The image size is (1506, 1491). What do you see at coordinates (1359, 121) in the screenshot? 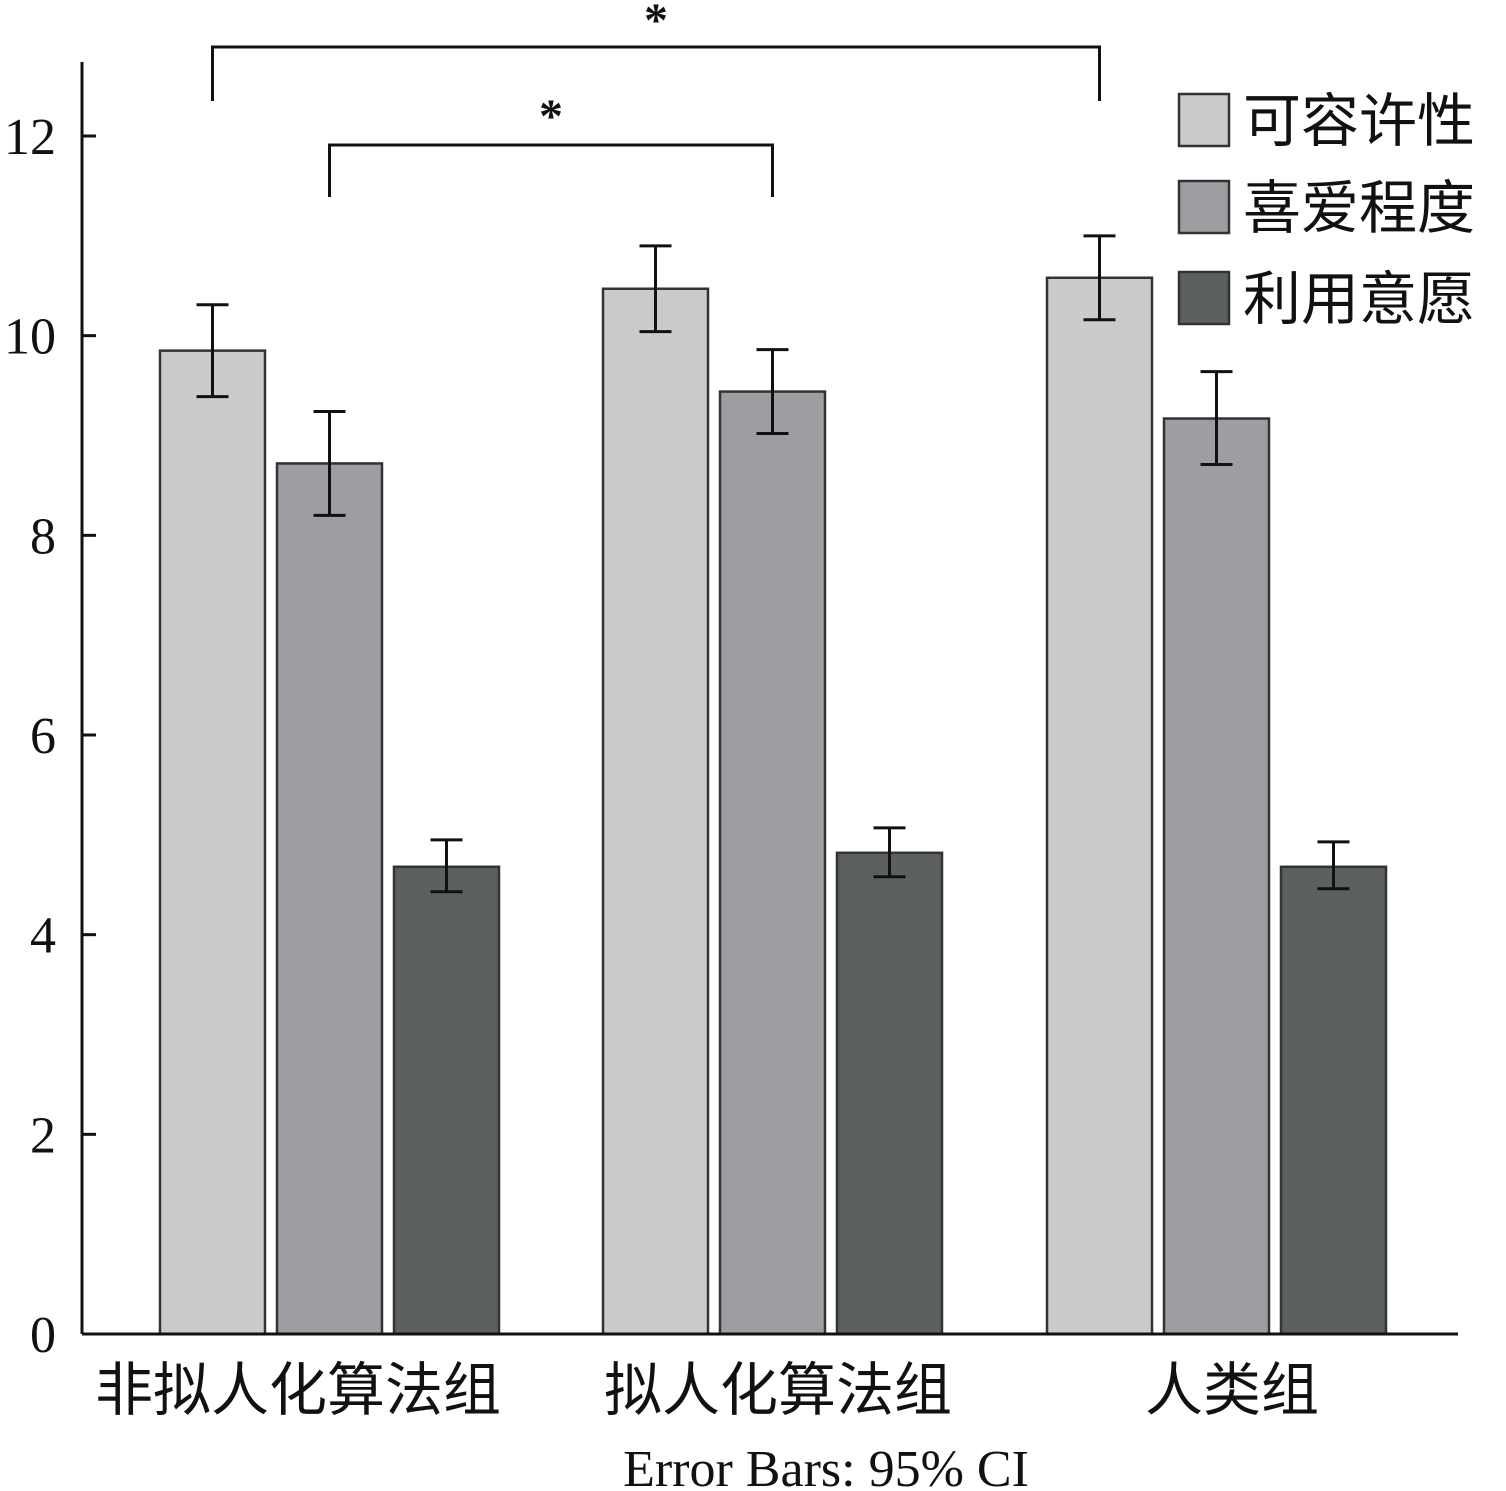
I see `legend-label: 可容许性` at bounding box center [1359, 121].